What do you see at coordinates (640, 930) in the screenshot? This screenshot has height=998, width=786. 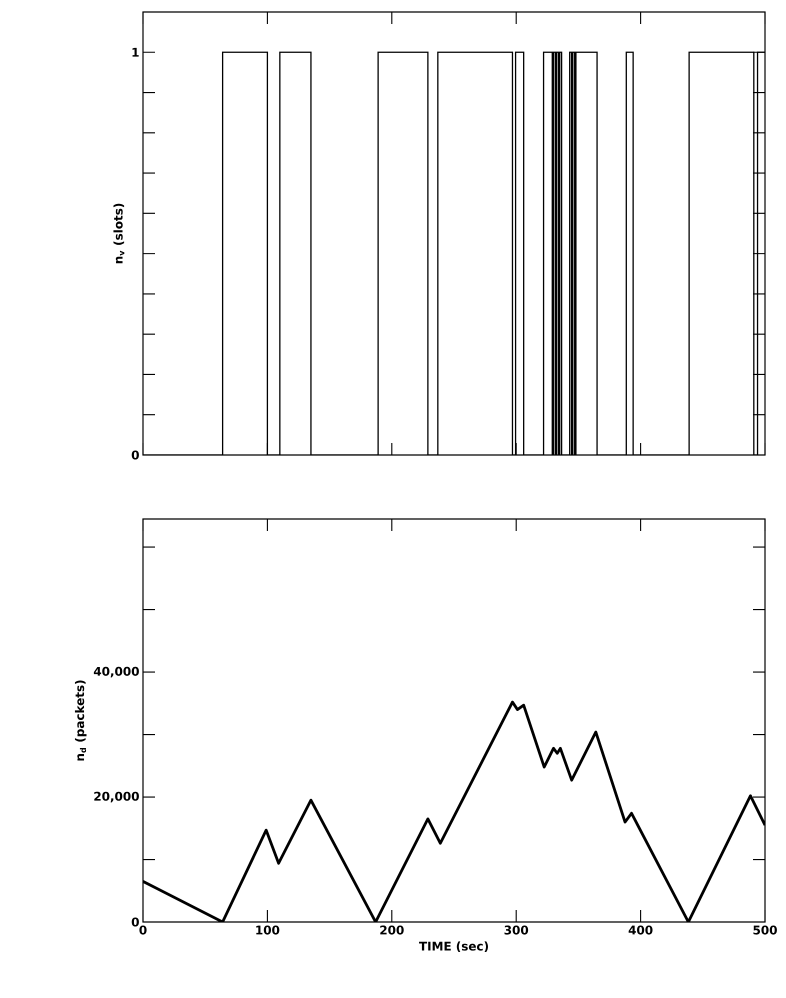 I see `x-tick-label: 400` at bounding box center [640, 930].